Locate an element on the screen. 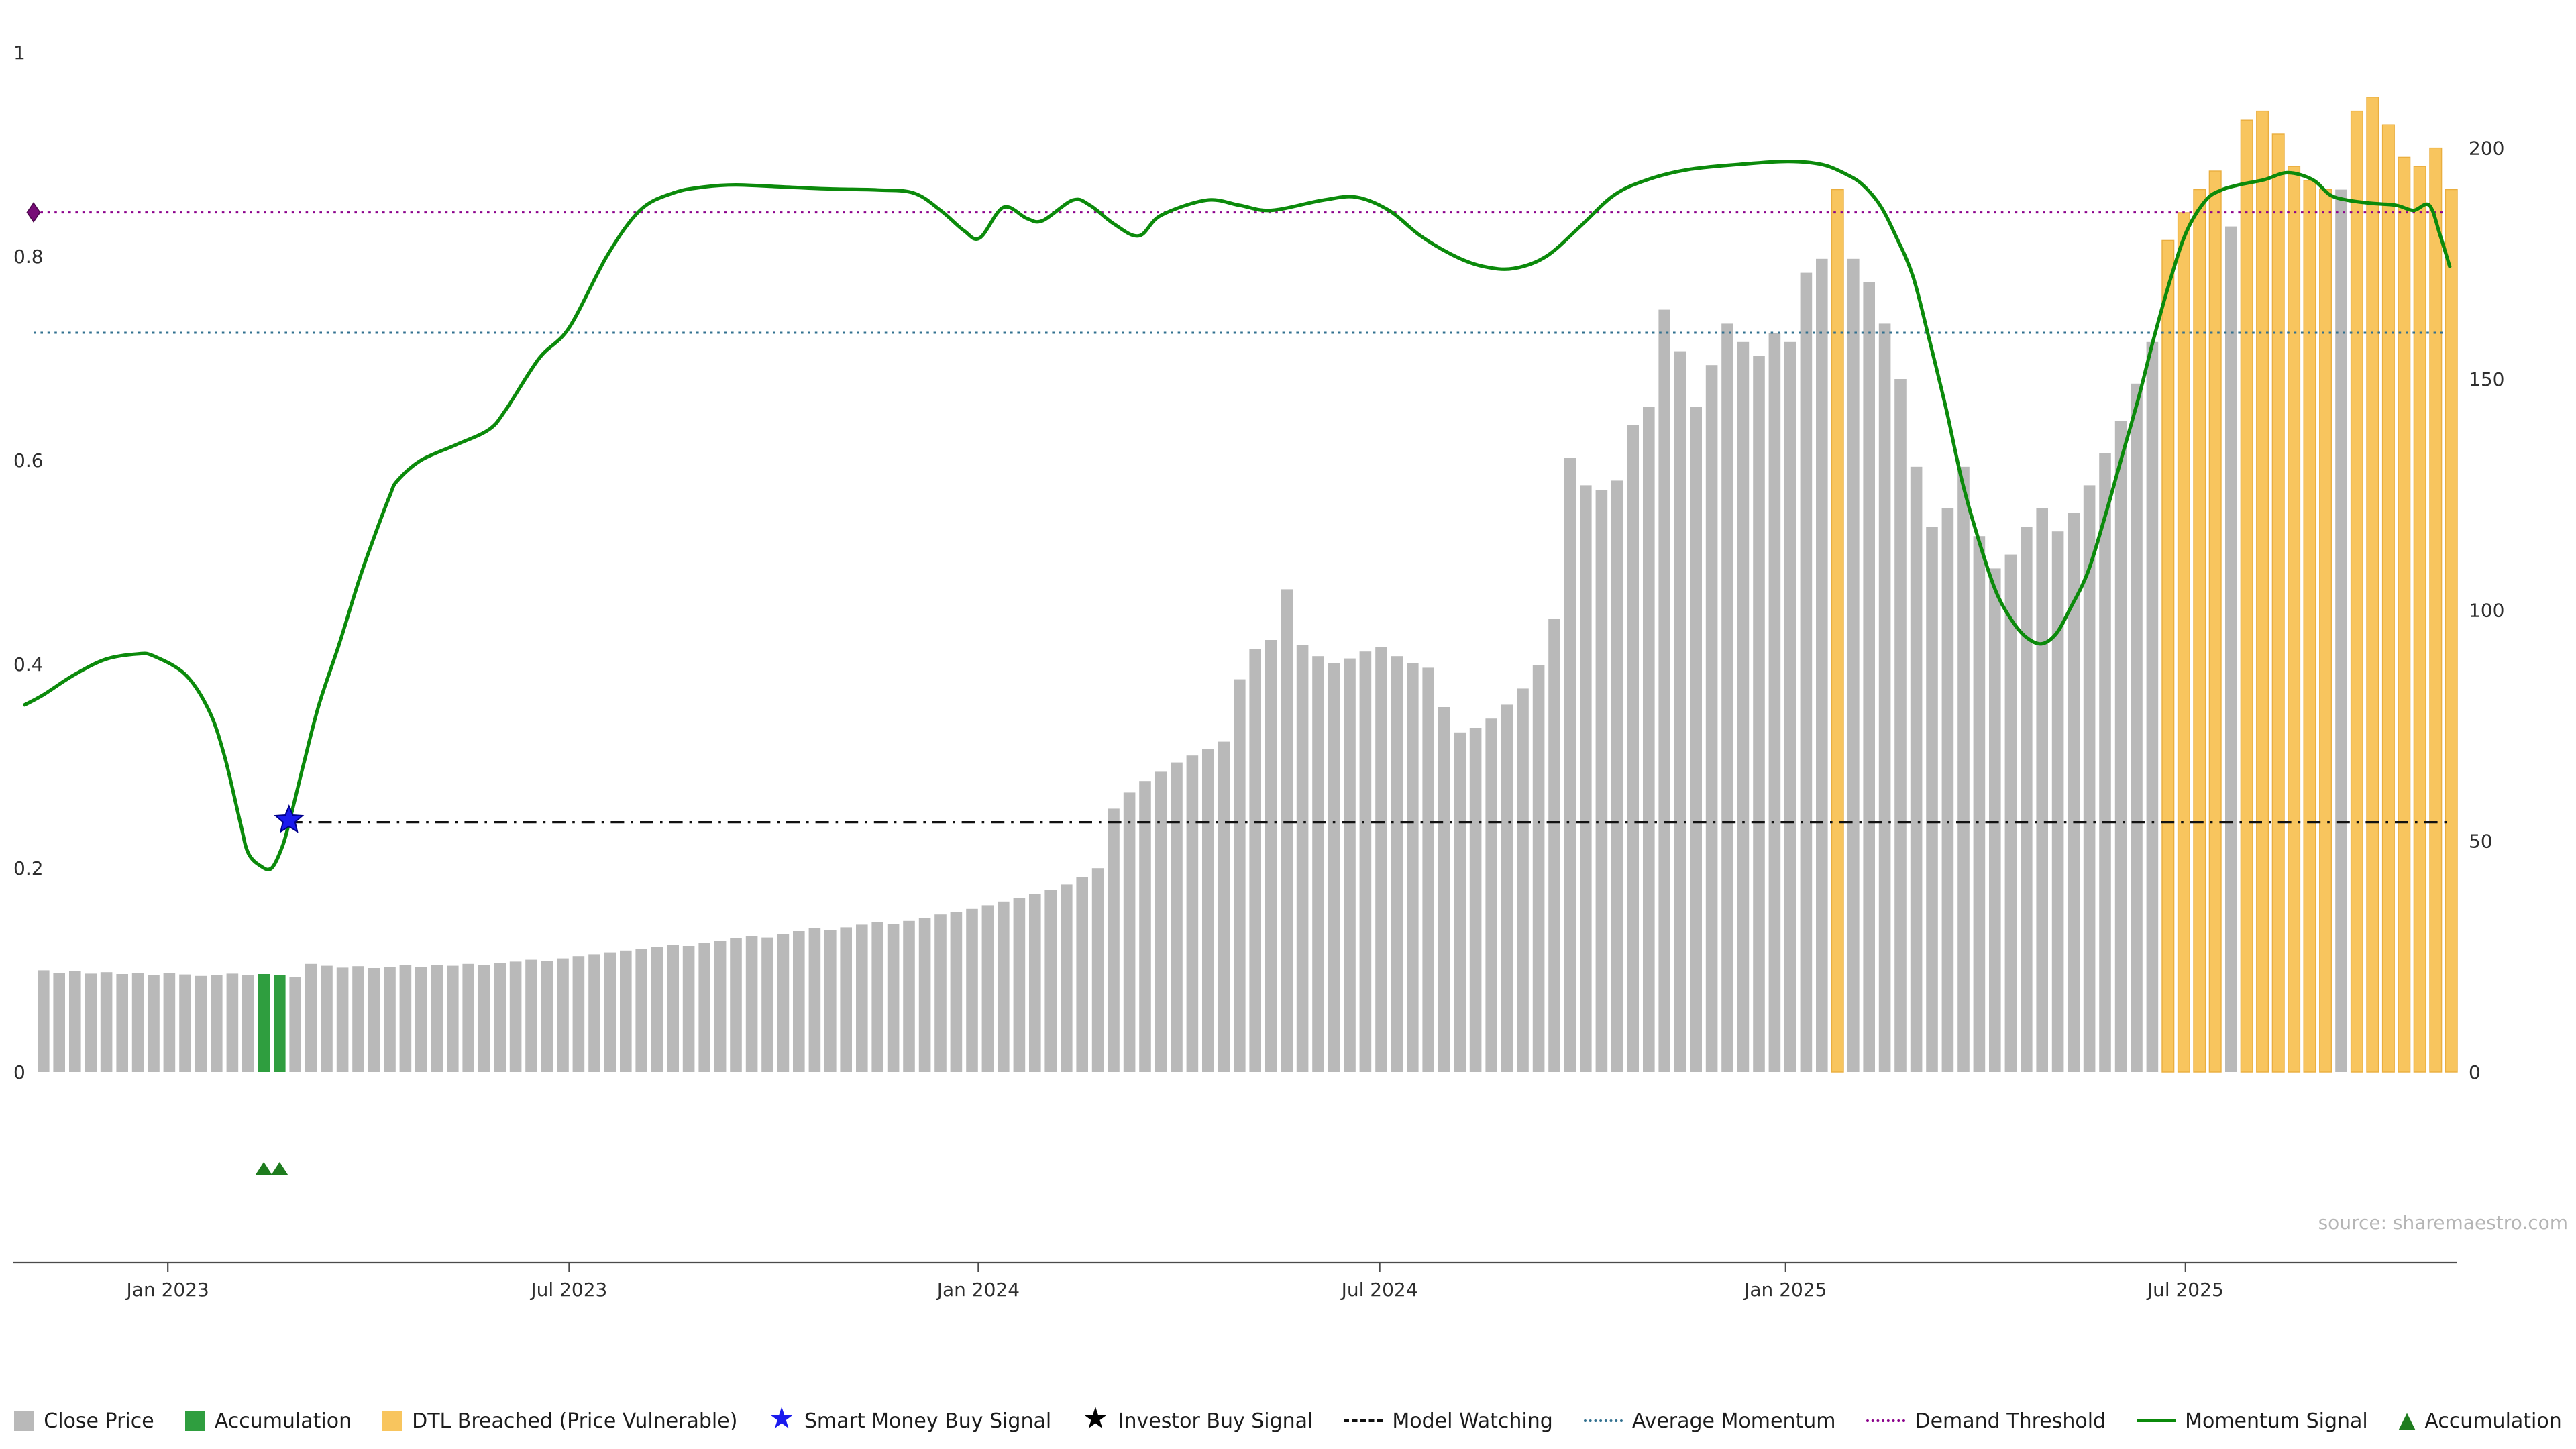 This screenshot has width=2576, height=1449. accumulation-triangle-icon: ▲ is located at coordinates (2407, 1419).